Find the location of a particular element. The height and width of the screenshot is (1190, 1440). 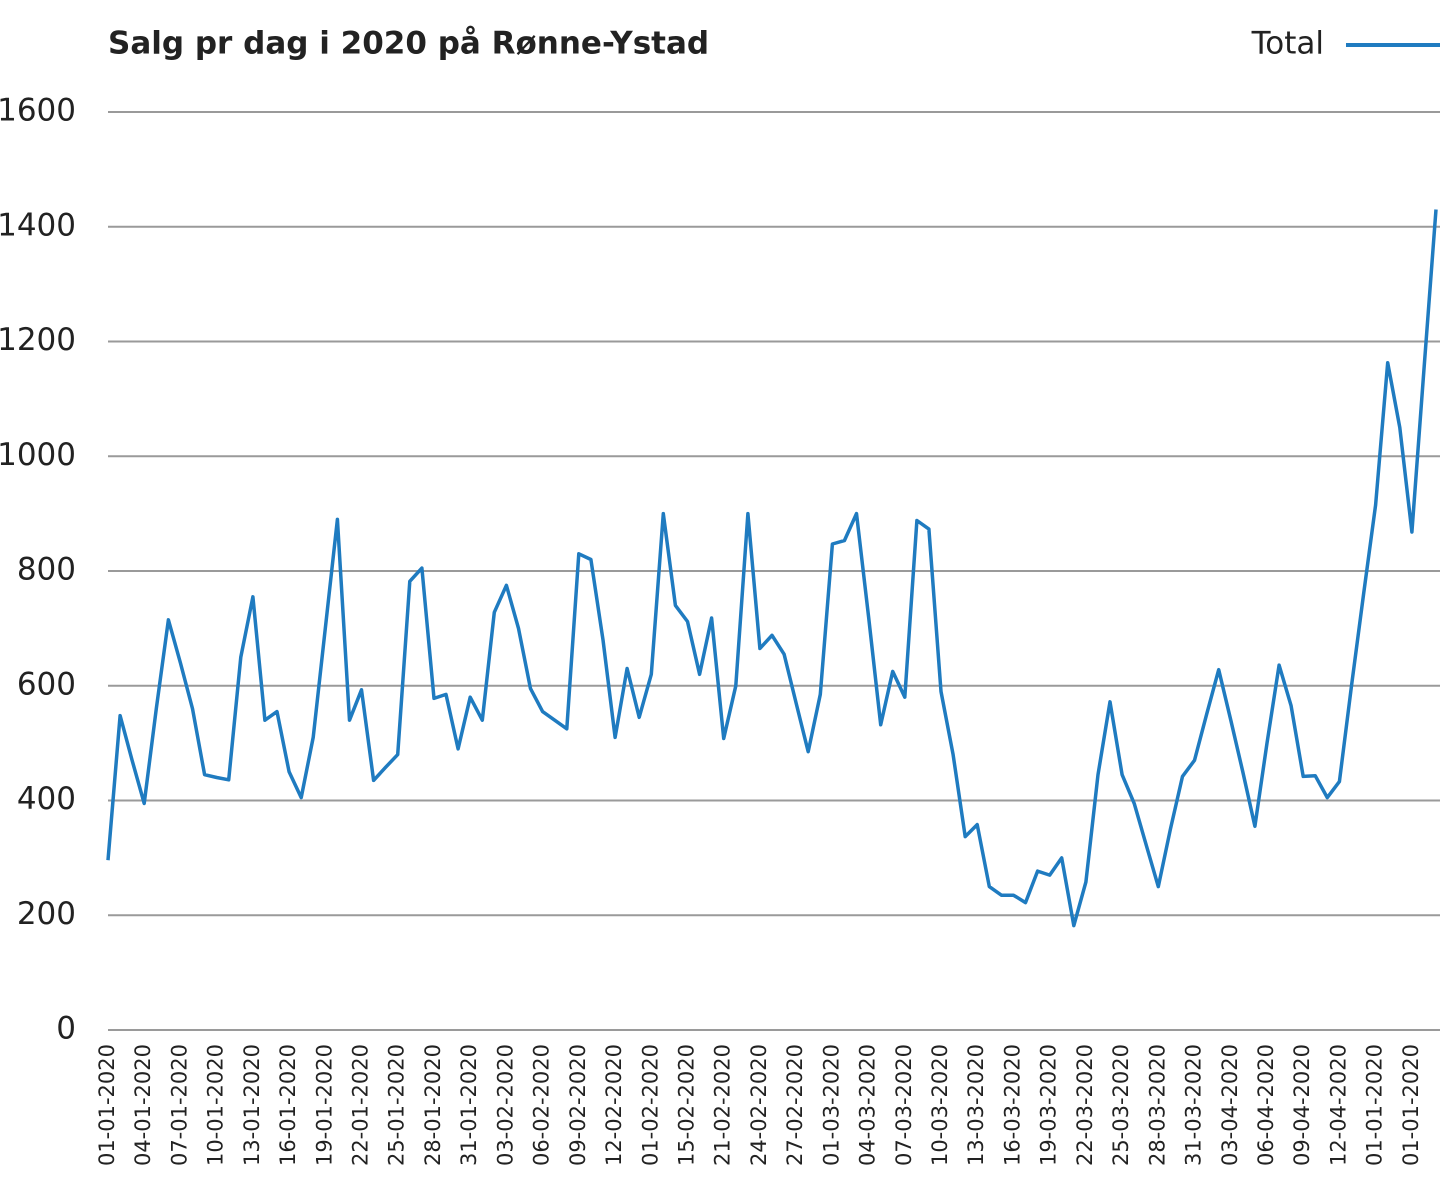

x-tick-label: 16-03-2020 is located at coordinates (1012, 1105).